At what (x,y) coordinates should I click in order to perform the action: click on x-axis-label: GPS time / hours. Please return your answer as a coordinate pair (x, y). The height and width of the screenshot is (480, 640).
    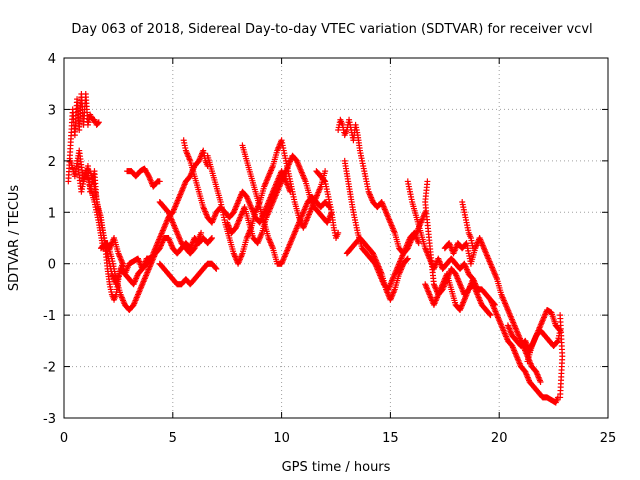
    Looking at the image, I should click on (336, 467).